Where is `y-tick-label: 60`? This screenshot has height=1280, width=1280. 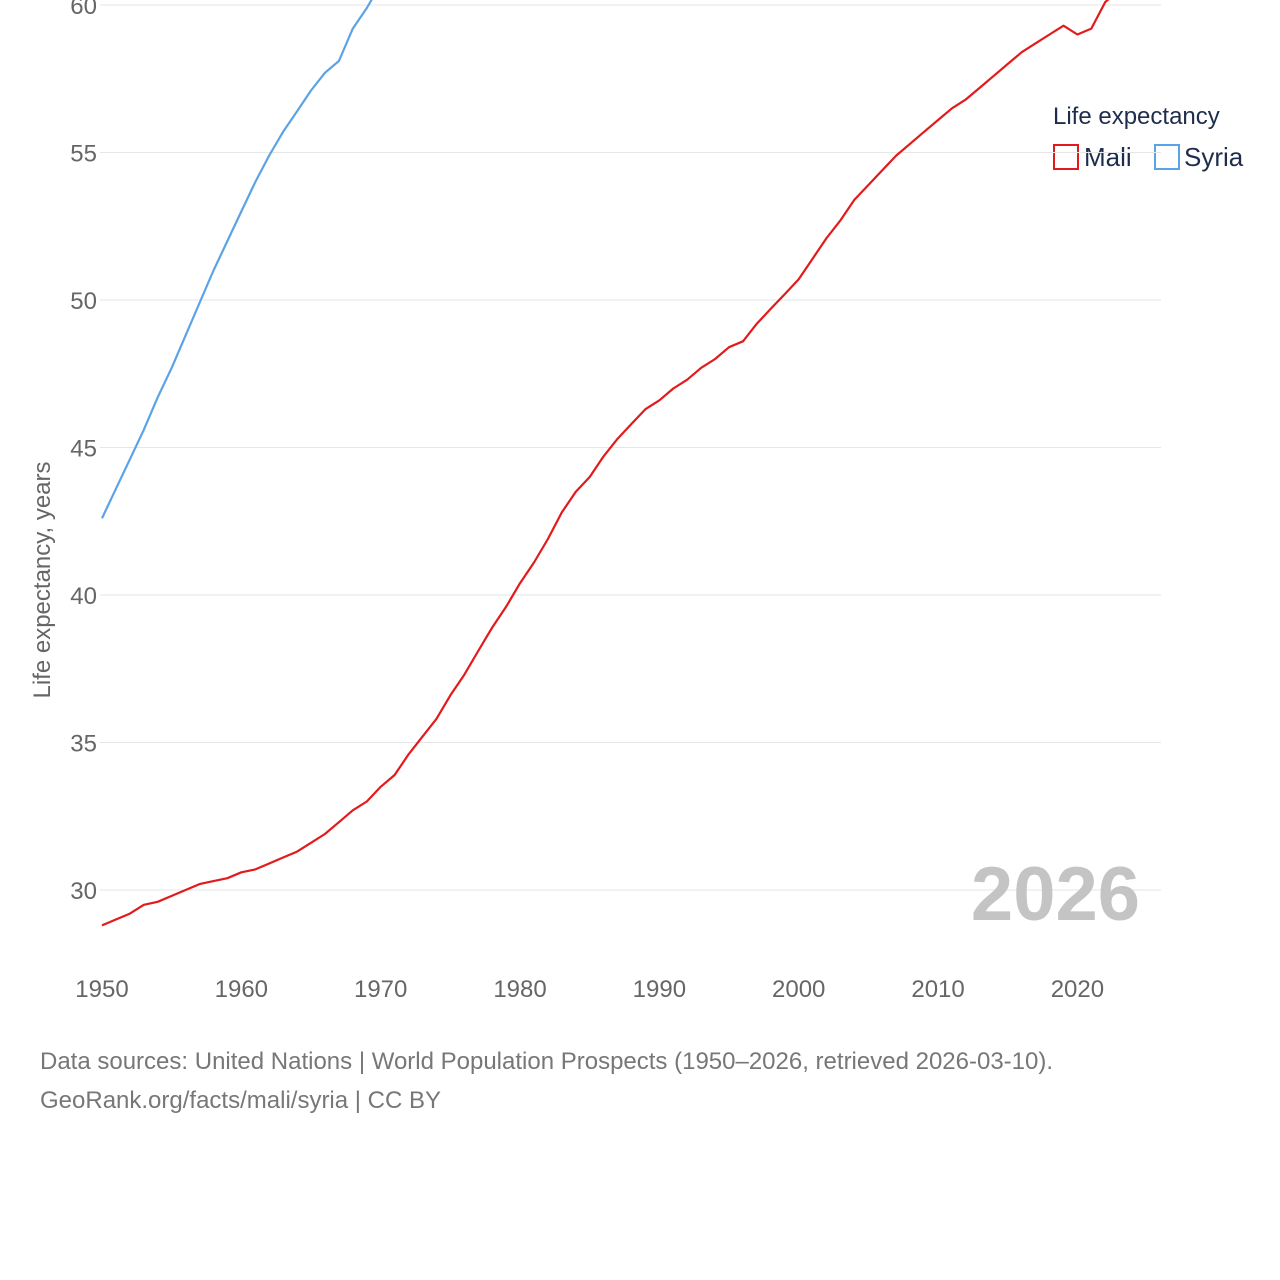
y-tick-label: 60 is located at coordinates (83, 10).